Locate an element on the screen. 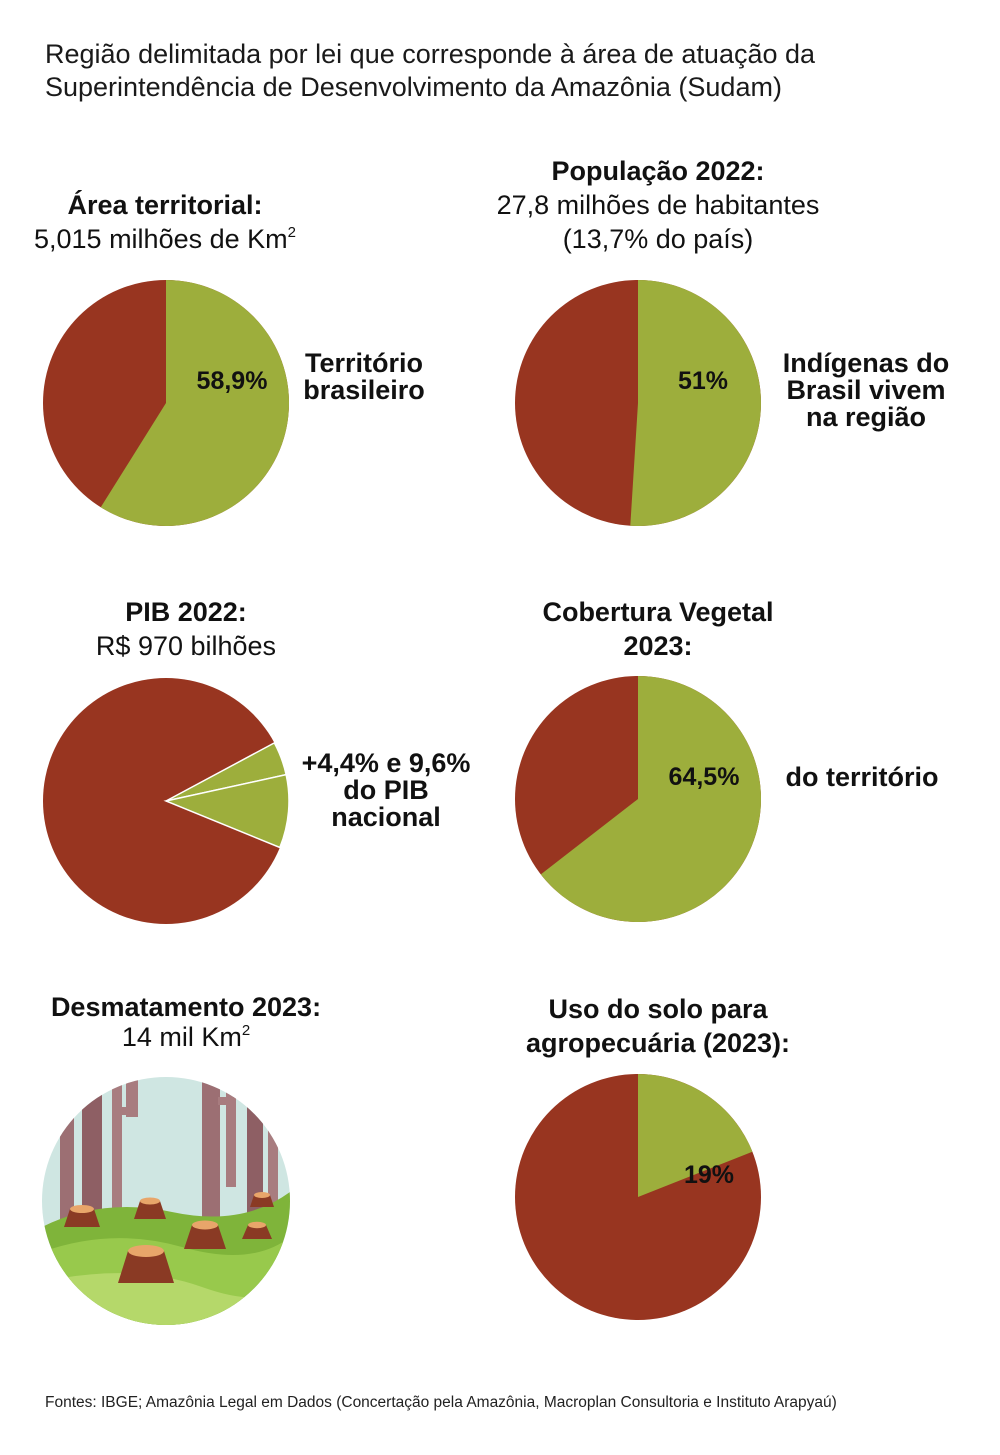 The height and width of the screenshot is (1455, 1000). area-title: Área territorial: is located at coordinates (165, 205).